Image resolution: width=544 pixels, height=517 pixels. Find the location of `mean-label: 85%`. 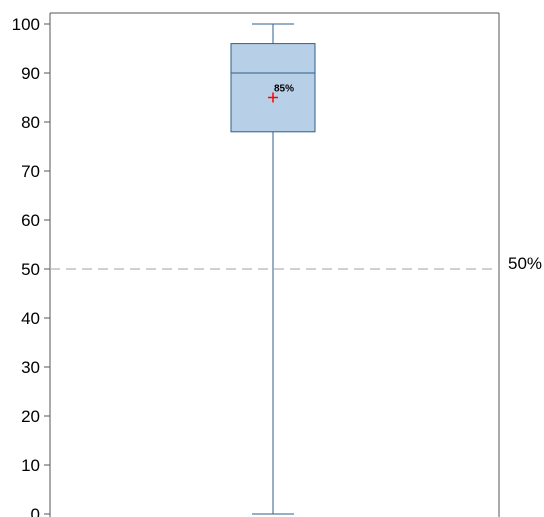

mean-label: 85% is located at coordinates (284, 89).